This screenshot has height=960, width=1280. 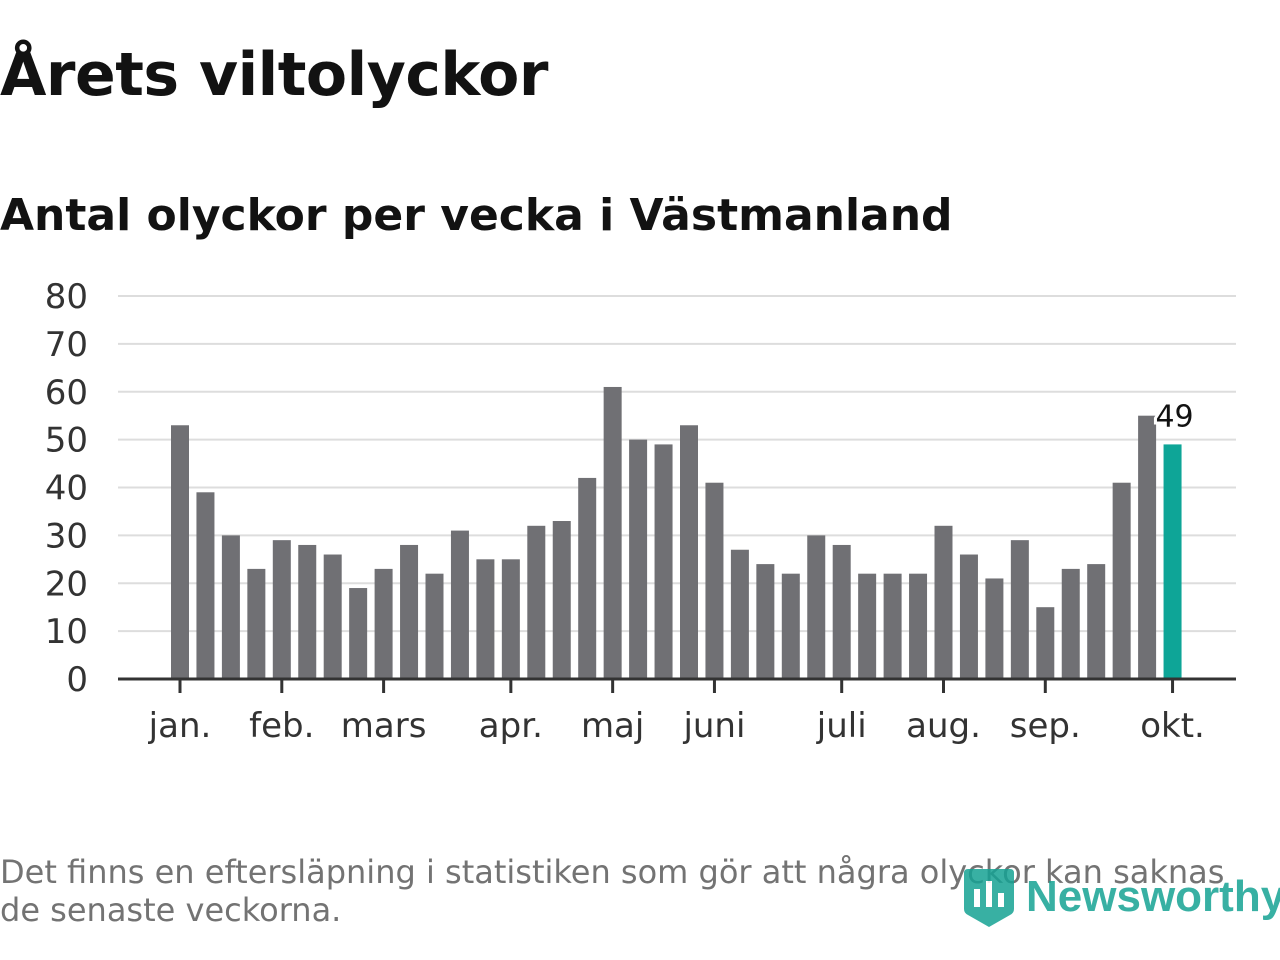 What do you see at coordinates (1172, 726) in the screenshot?
I see `x-tick-label: okt.` at bounding box center [1172, 726].